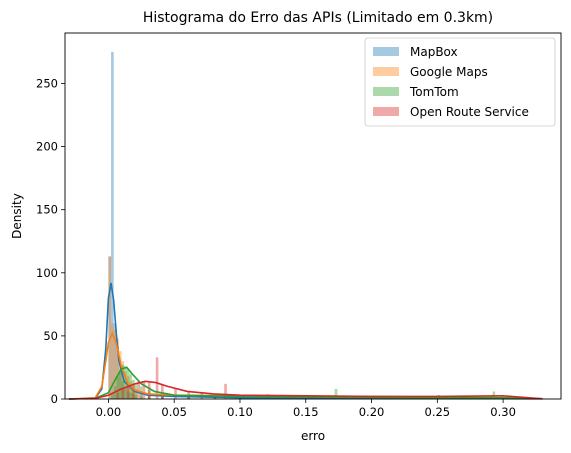  What do you see at coordinates (50, 241) in the screenshot?
I see `y-axis: 0 50 100 150 200 250` at bounding box center [50, 241].